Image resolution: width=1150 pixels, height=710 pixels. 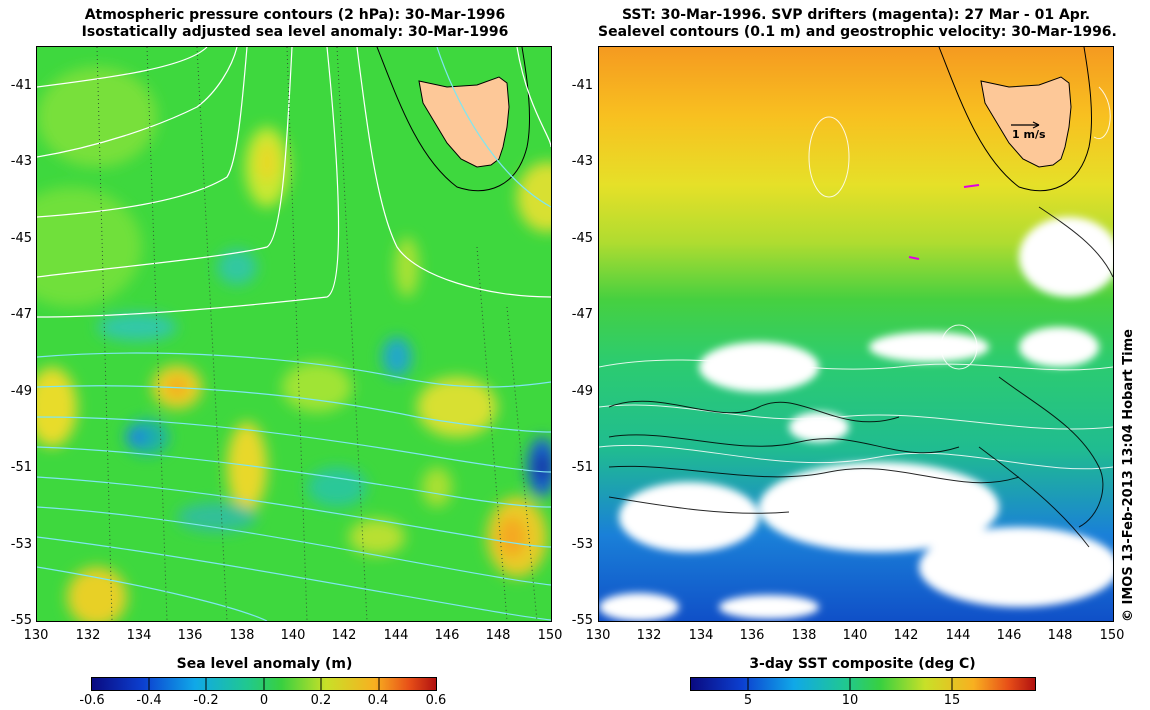 What do you see at coordinates (264, 700) in the screenshot?
I see `colorbar-tick-label: 0` at bounding box center [264, 700].